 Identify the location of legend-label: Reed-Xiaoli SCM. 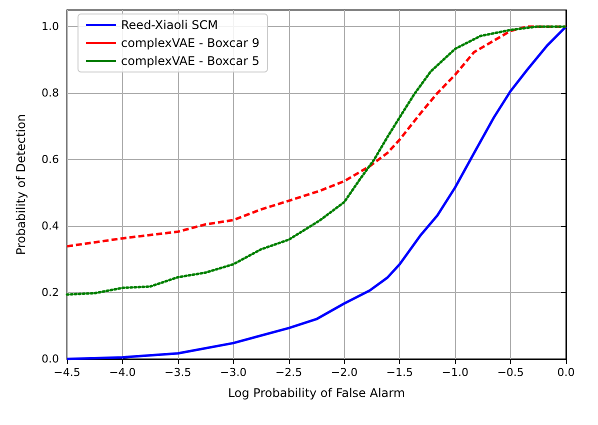
(169, 25).